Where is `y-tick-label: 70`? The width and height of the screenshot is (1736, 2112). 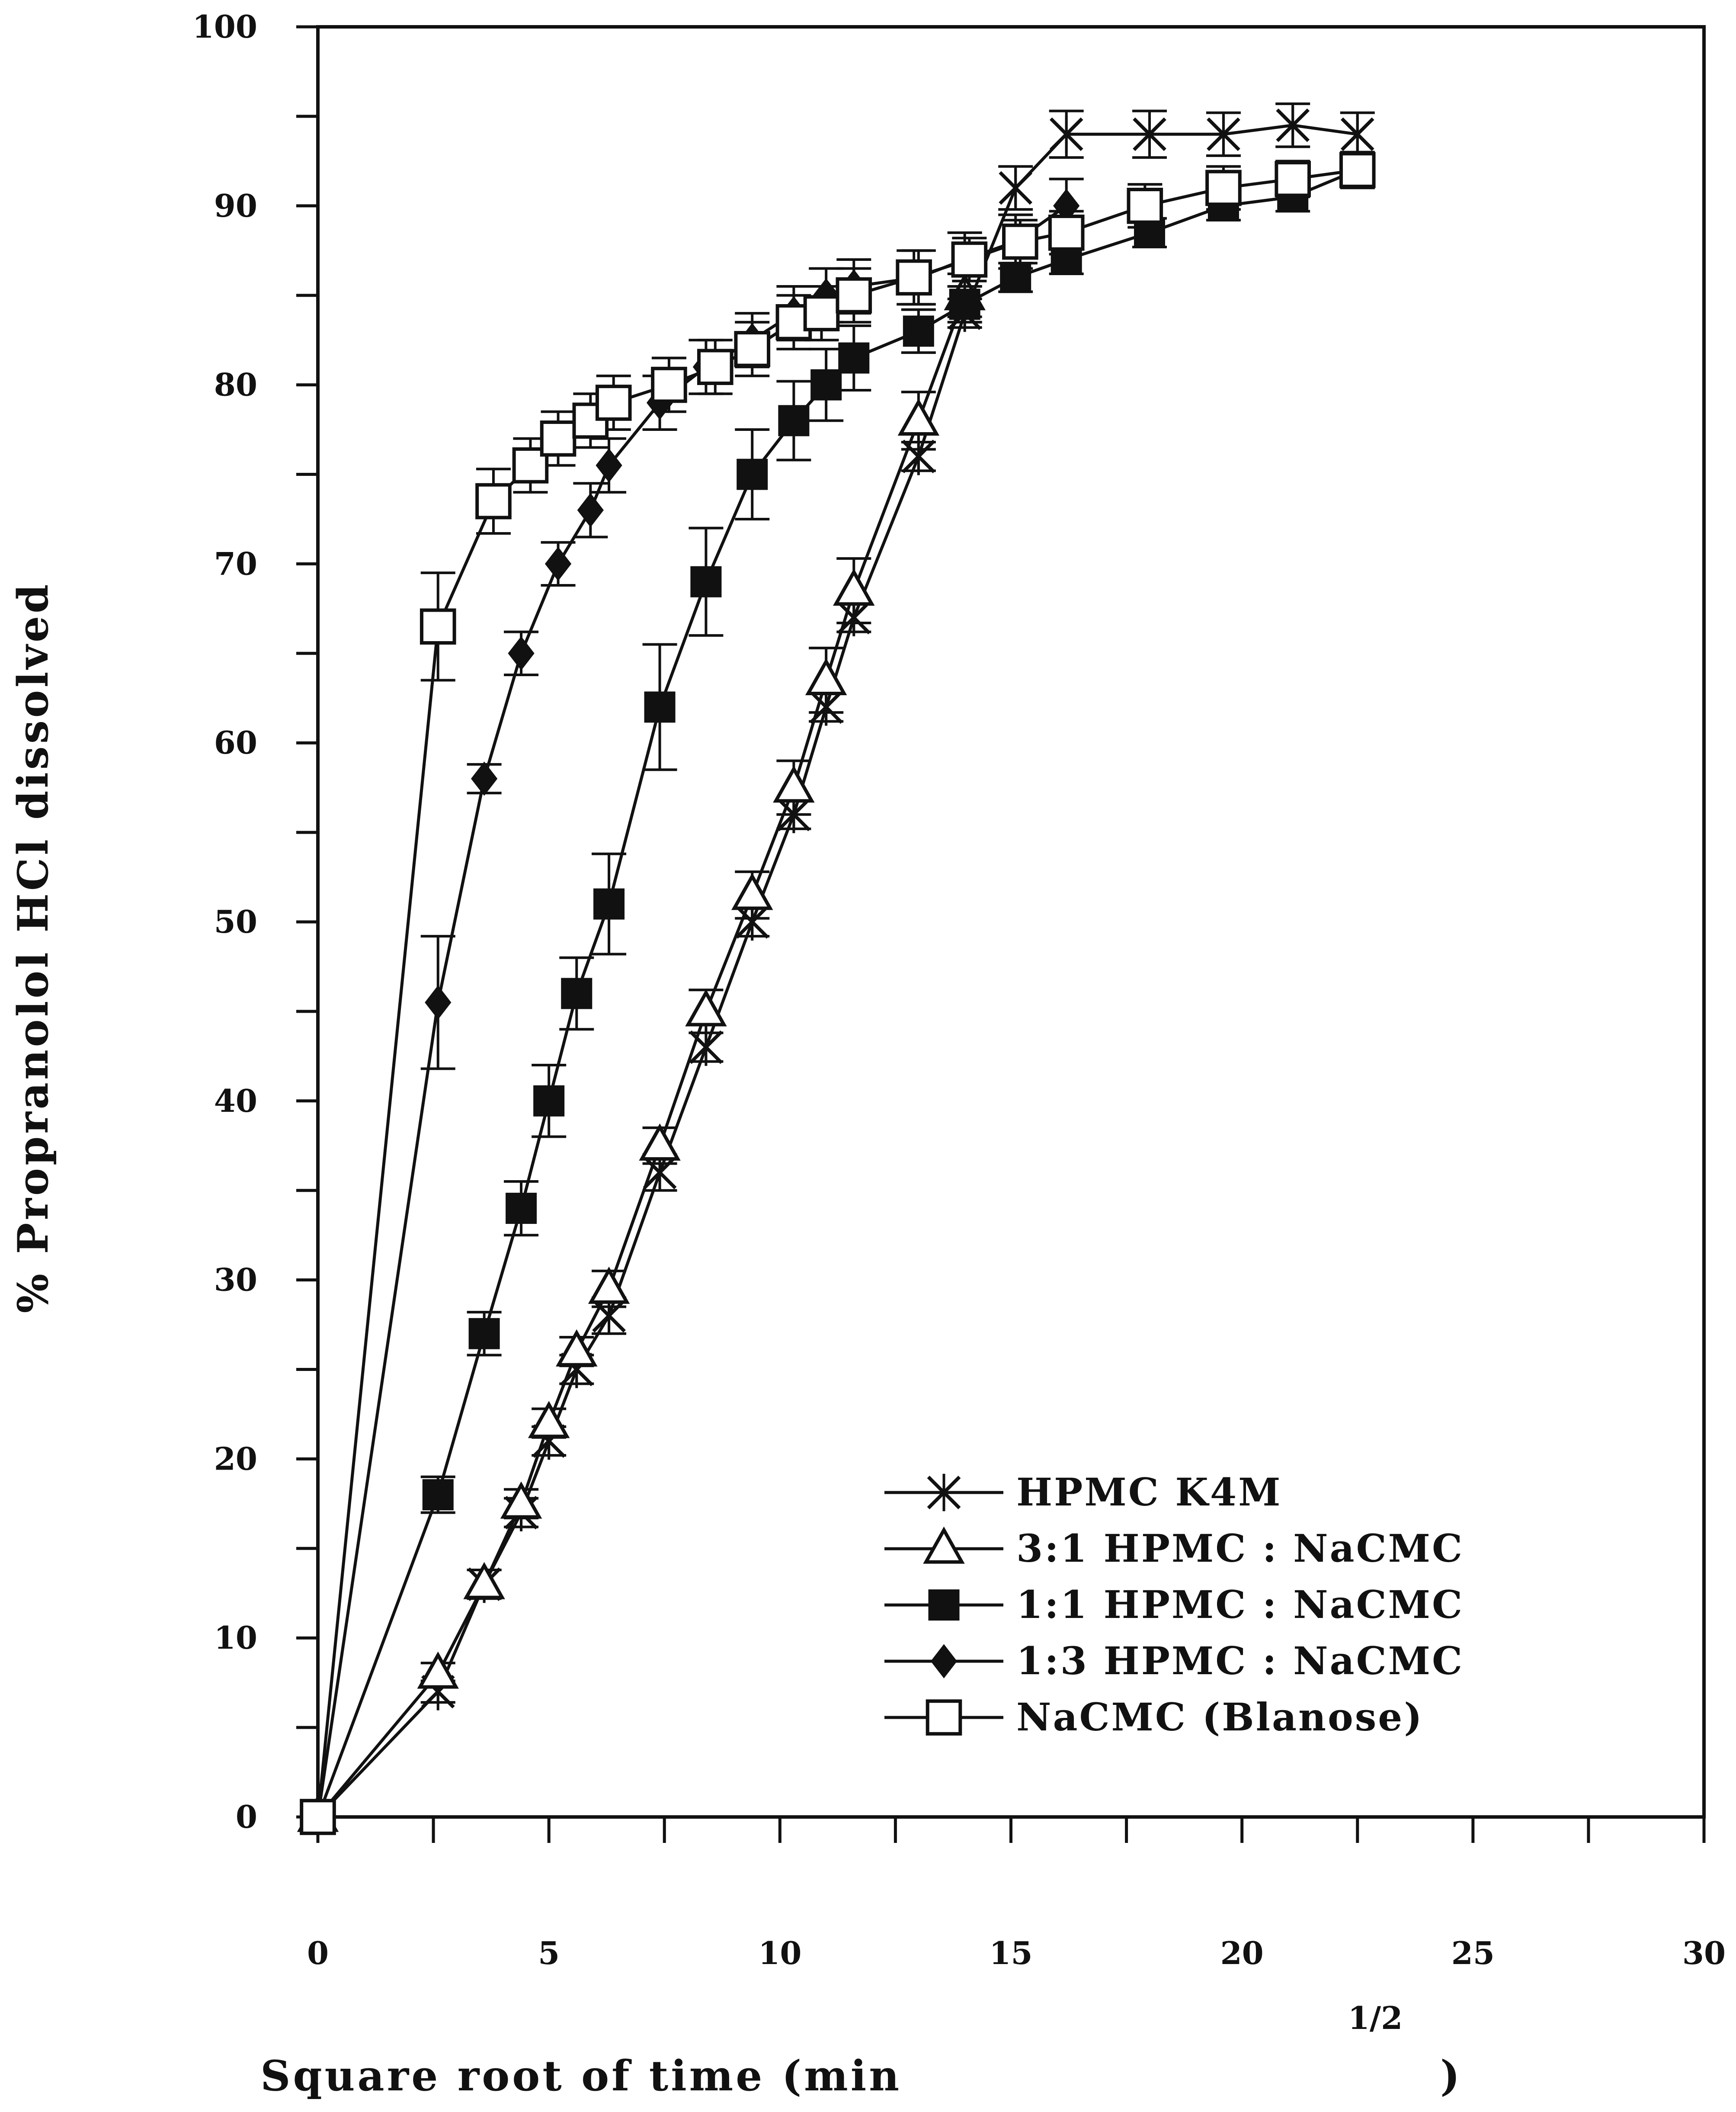 y-tick-label: 70 is located at coordinates (235, 563).